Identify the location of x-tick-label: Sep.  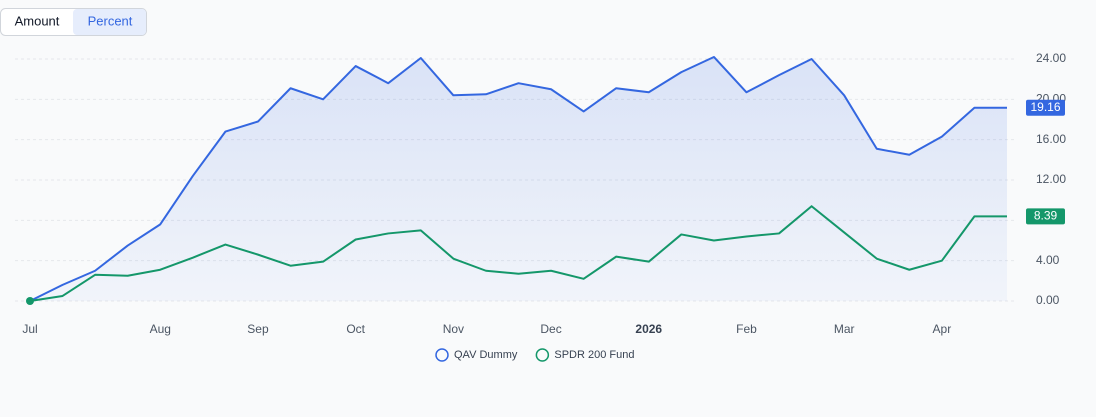
(258, 329).